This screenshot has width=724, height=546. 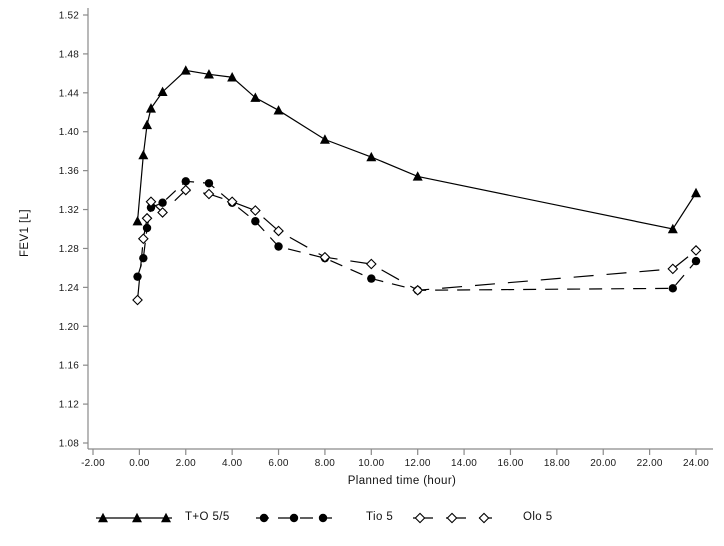 I want to click on y-tick-label: 1.28, so click(x=69, y=249).